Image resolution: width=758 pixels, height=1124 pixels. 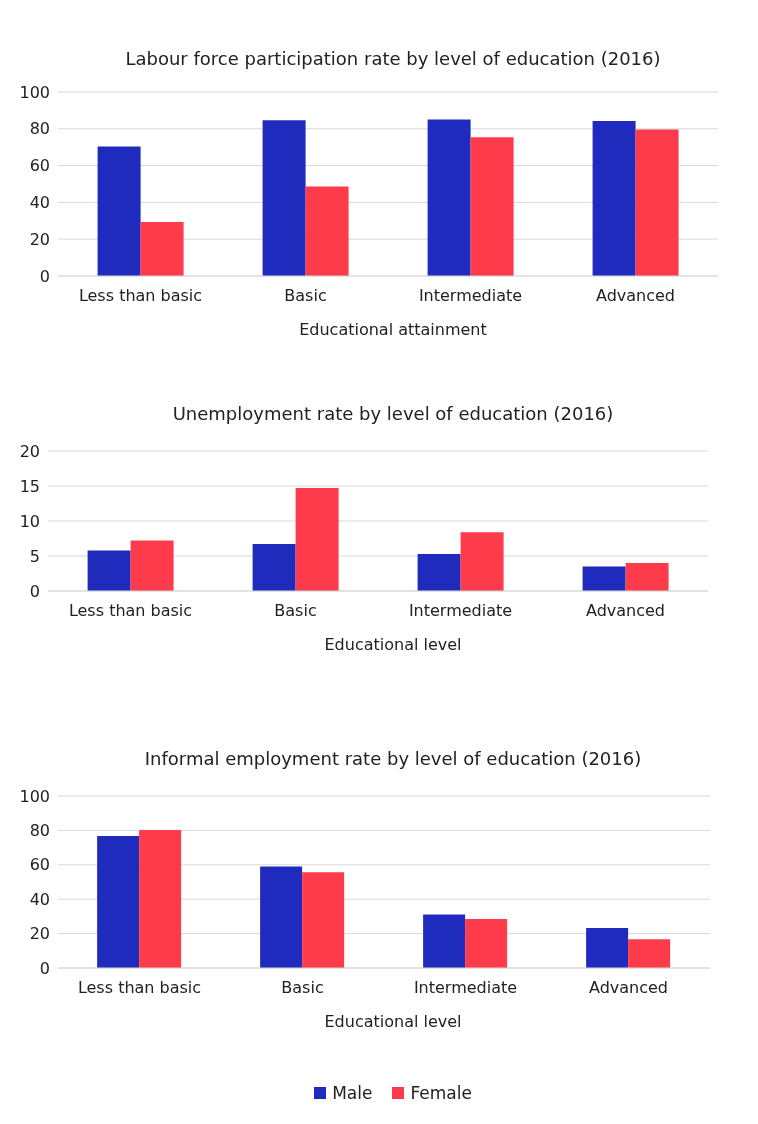 What do you see at coordinates (393, 414) in the screenshot?
I see `chart-title: Unemployment rate by level of education (2016)` at bounding box center [393, 414].